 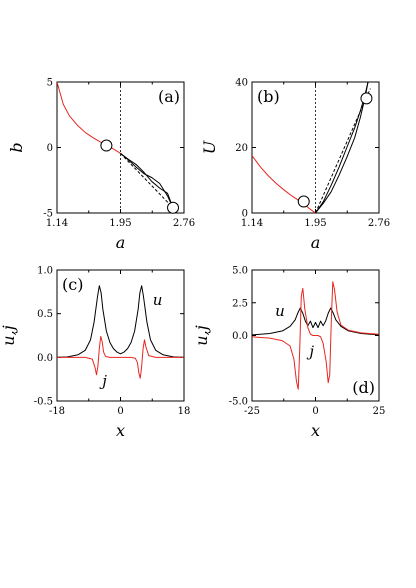 I want to click on y-tick-label: -5, so click(x=48, y=214).